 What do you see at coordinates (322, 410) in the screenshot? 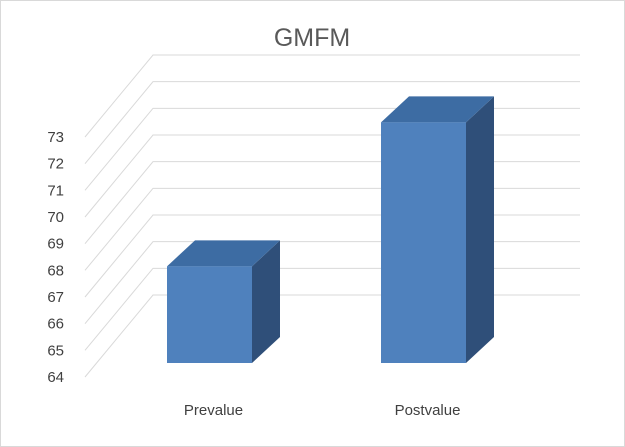
I see `x-axis-labels: Prevalue Postvalue` at bounding box center [322, 410].